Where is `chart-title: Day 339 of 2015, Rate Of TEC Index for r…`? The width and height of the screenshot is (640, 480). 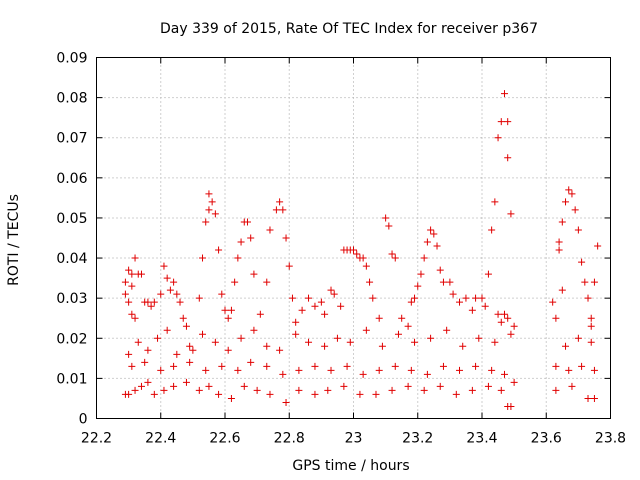
chart-title: Day 339 of 2015, Rate Of TEC Index for r… is located at coordinates (349, 29).